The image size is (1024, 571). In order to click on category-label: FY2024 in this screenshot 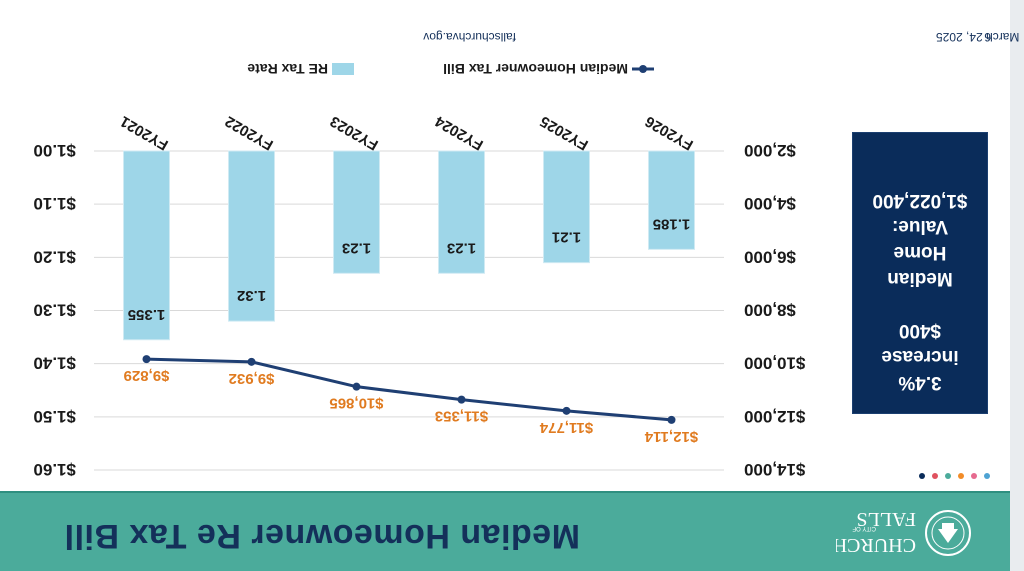, I will do `click(459, 132)`.